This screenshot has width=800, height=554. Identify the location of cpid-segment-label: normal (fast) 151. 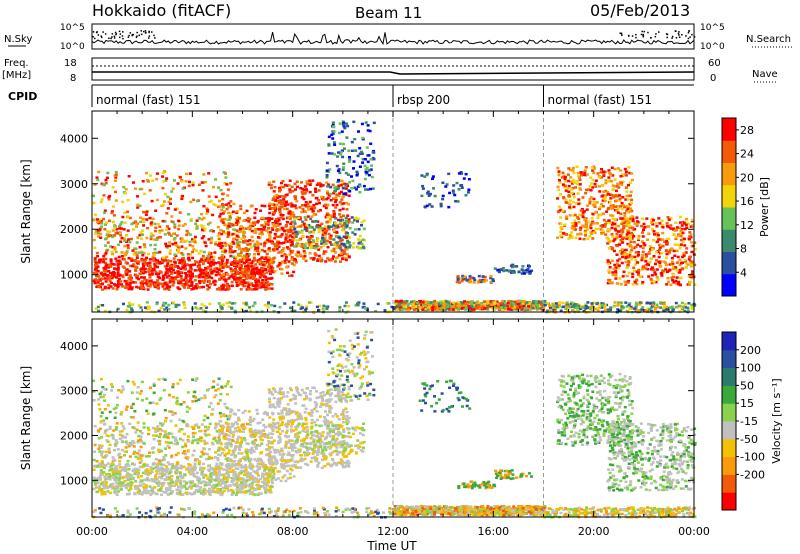
(148, 100).